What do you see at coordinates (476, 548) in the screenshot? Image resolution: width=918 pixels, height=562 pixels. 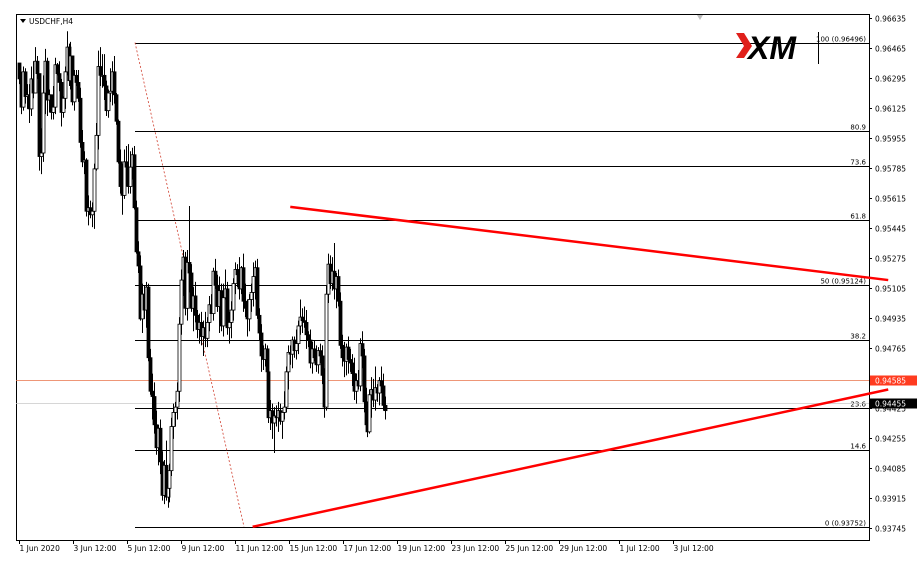 I see `x-tick-label: 23 Jun 12:00` at bounding box center [476, 548].